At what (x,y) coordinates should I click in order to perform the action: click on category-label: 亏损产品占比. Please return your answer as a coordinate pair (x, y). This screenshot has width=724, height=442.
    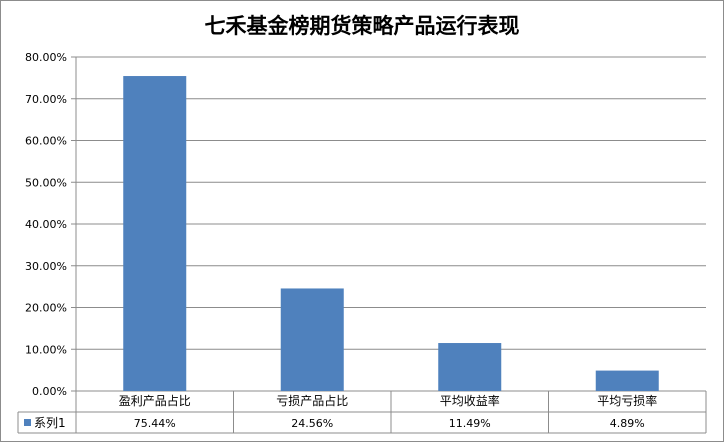
    Looking at the image, I should click on (312, 400).